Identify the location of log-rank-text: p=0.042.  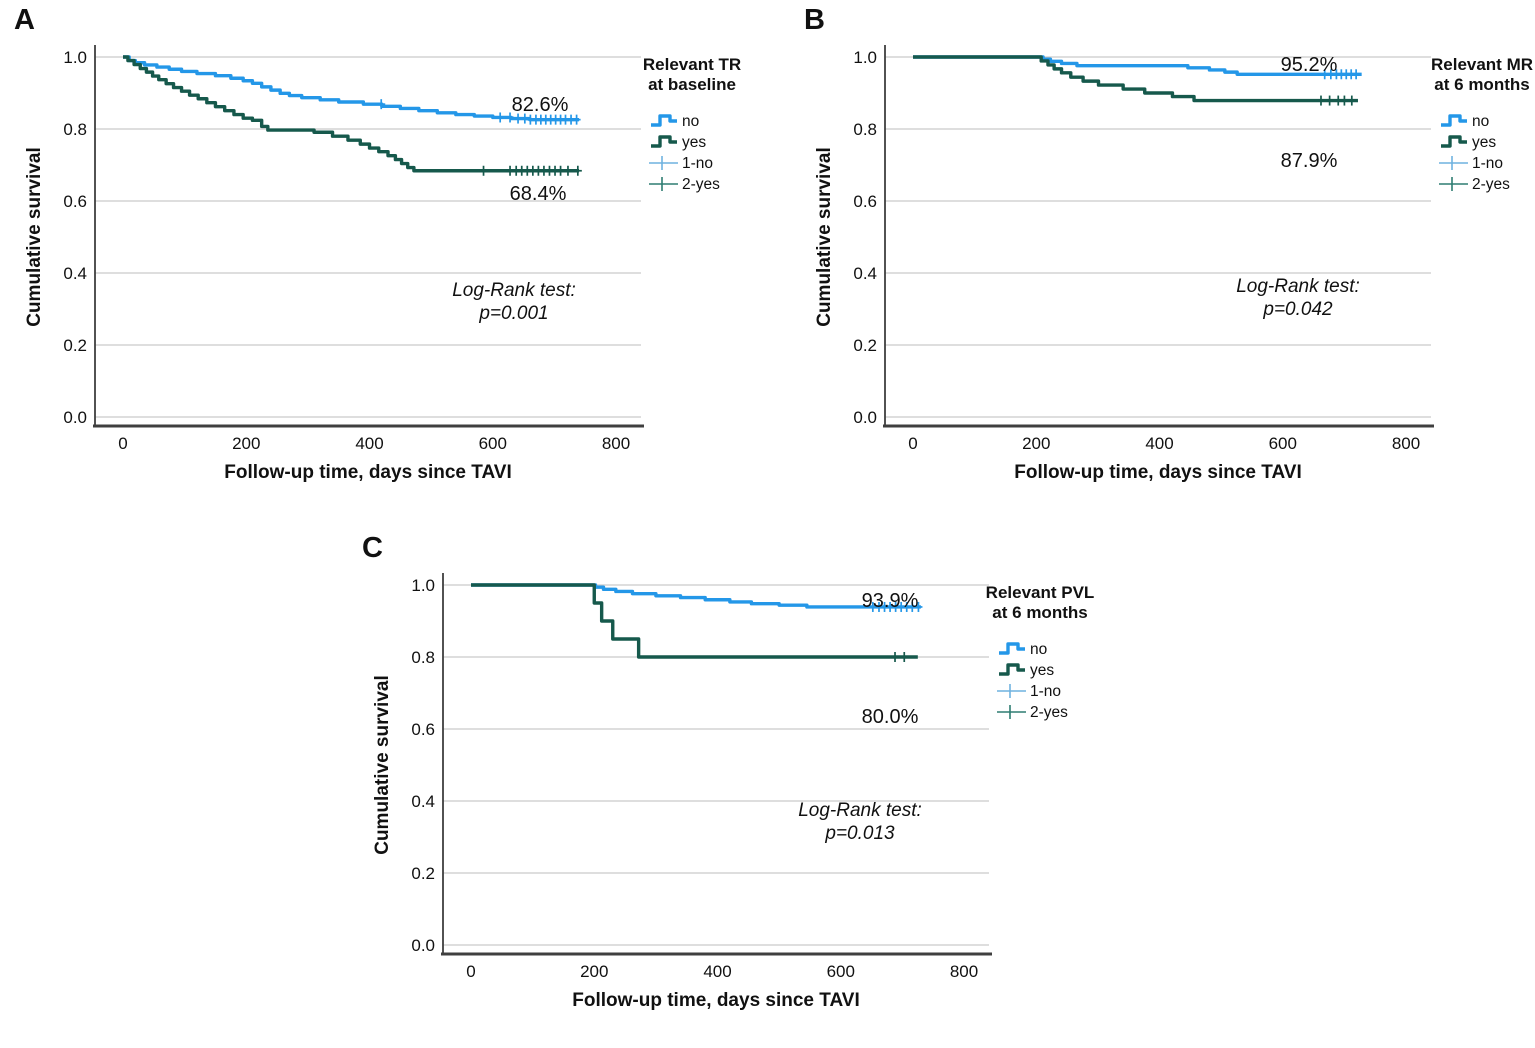
(1297, 309).